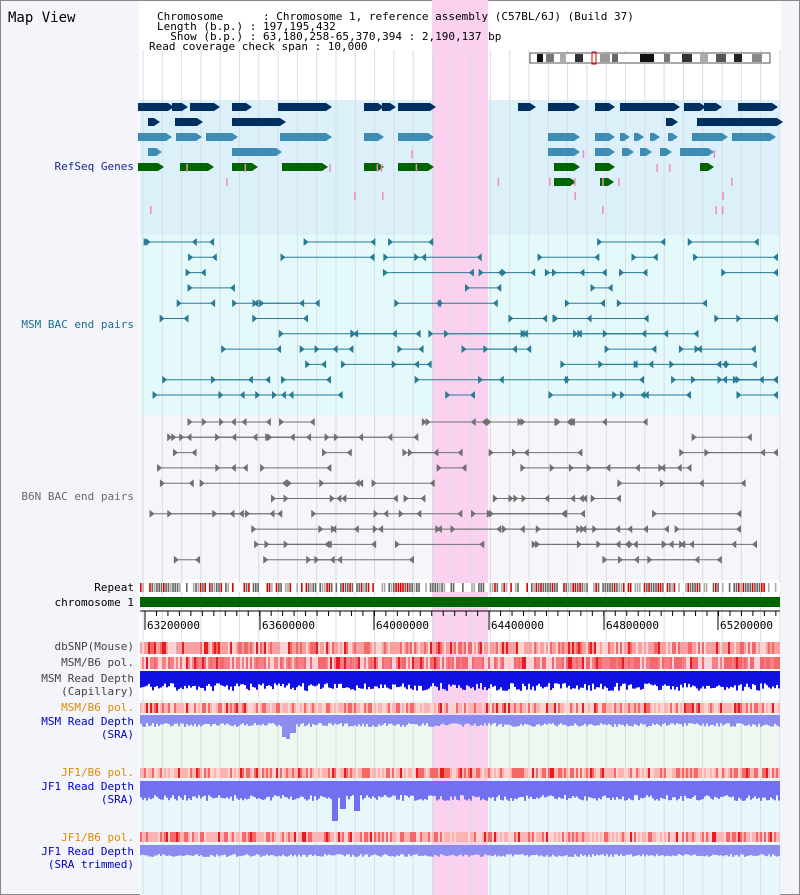  I want to click on track-label-msm-depth-sra-1: MSM Read Depth, so click(87, 721).